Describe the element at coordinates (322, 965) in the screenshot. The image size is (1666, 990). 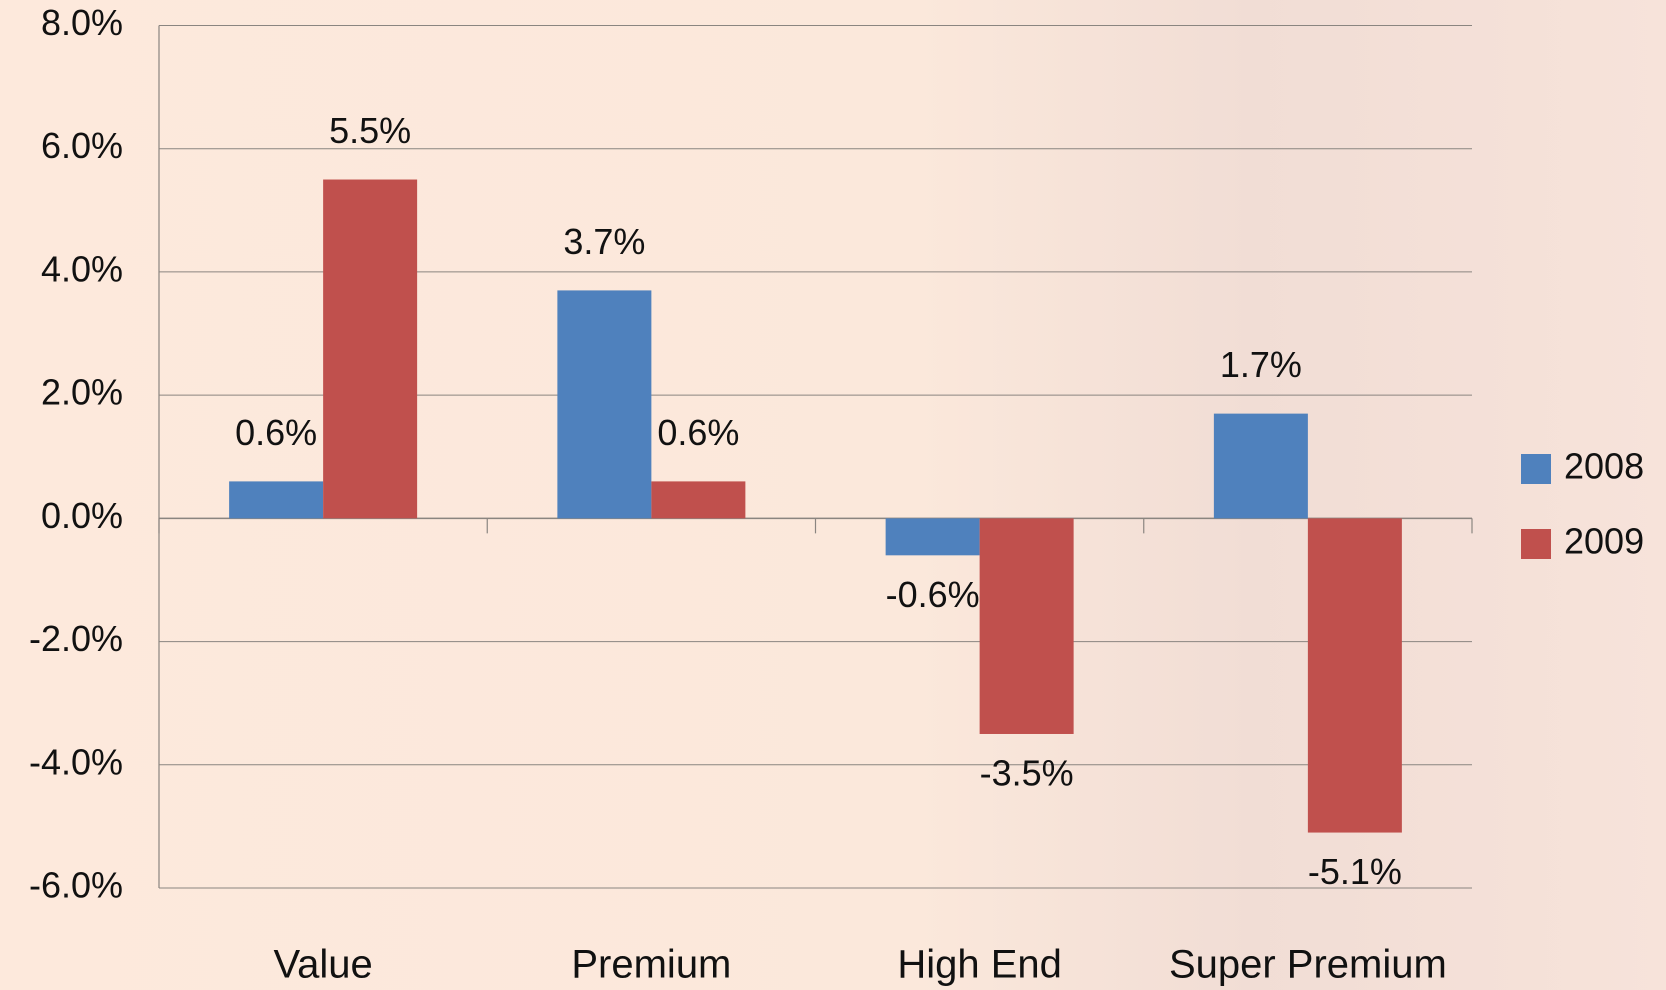
I see `x-tick-label: Value` at that location.